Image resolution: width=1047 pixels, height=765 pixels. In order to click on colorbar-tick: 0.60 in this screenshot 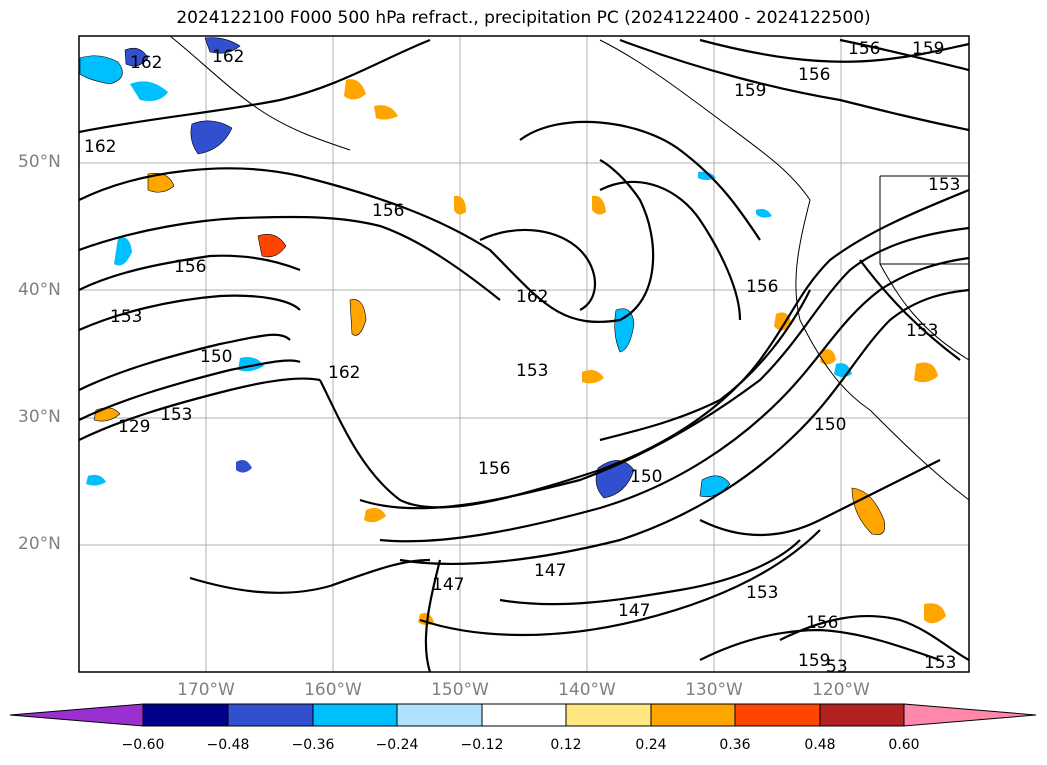, I will do `click(904, 745)`.